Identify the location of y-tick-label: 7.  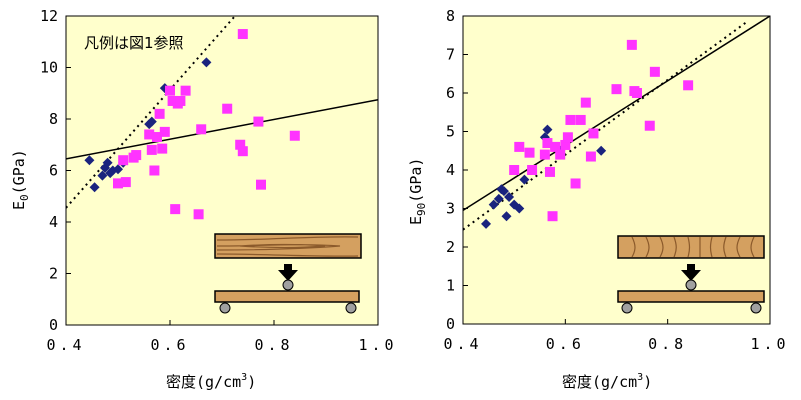
(450, 55).